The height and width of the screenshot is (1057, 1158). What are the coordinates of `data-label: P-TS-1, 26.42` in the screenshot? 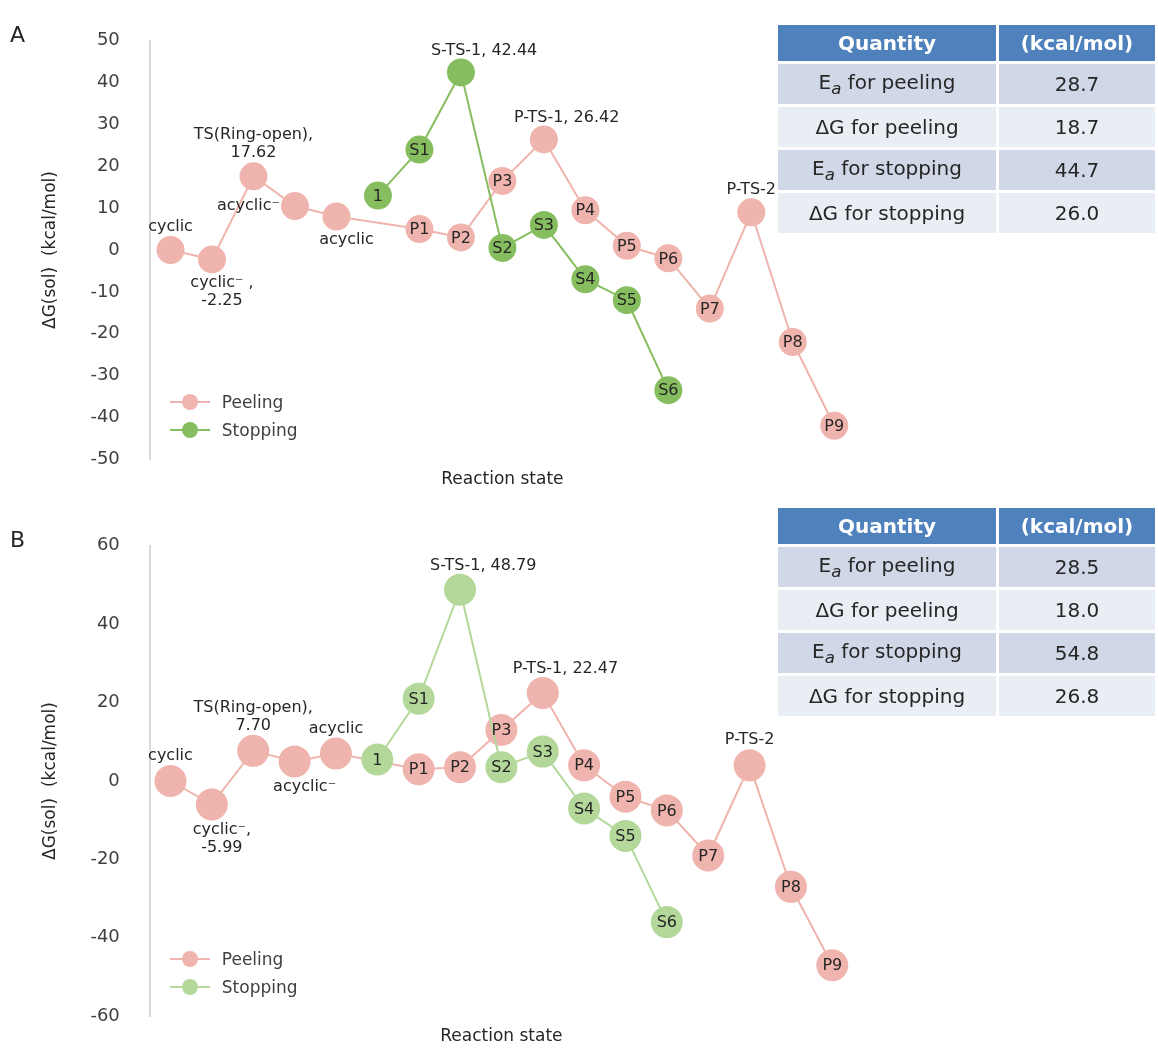 It's located at (566, 116).